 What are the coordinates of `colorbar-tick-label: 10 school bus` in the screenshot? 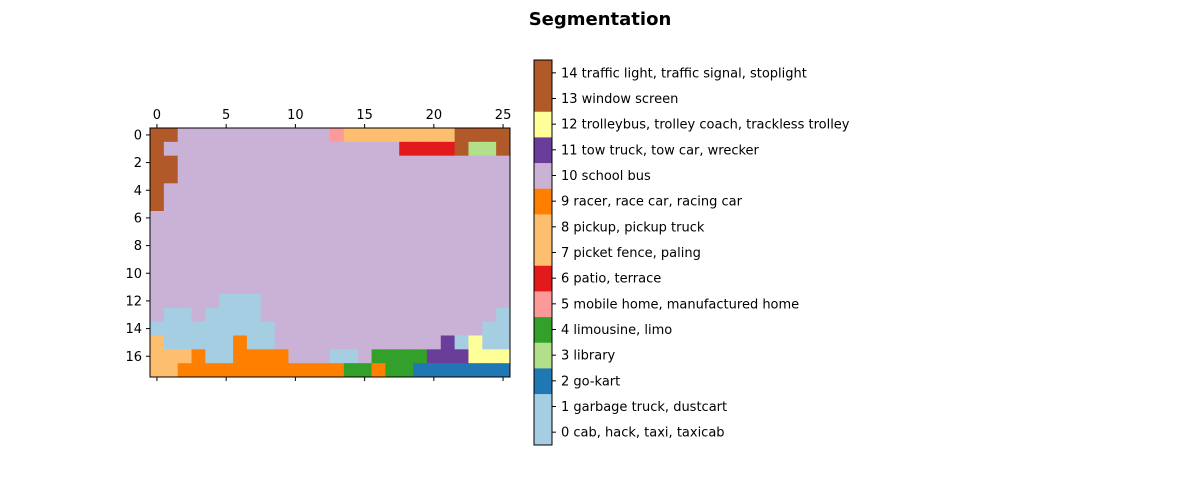 It's located at (606, 176).